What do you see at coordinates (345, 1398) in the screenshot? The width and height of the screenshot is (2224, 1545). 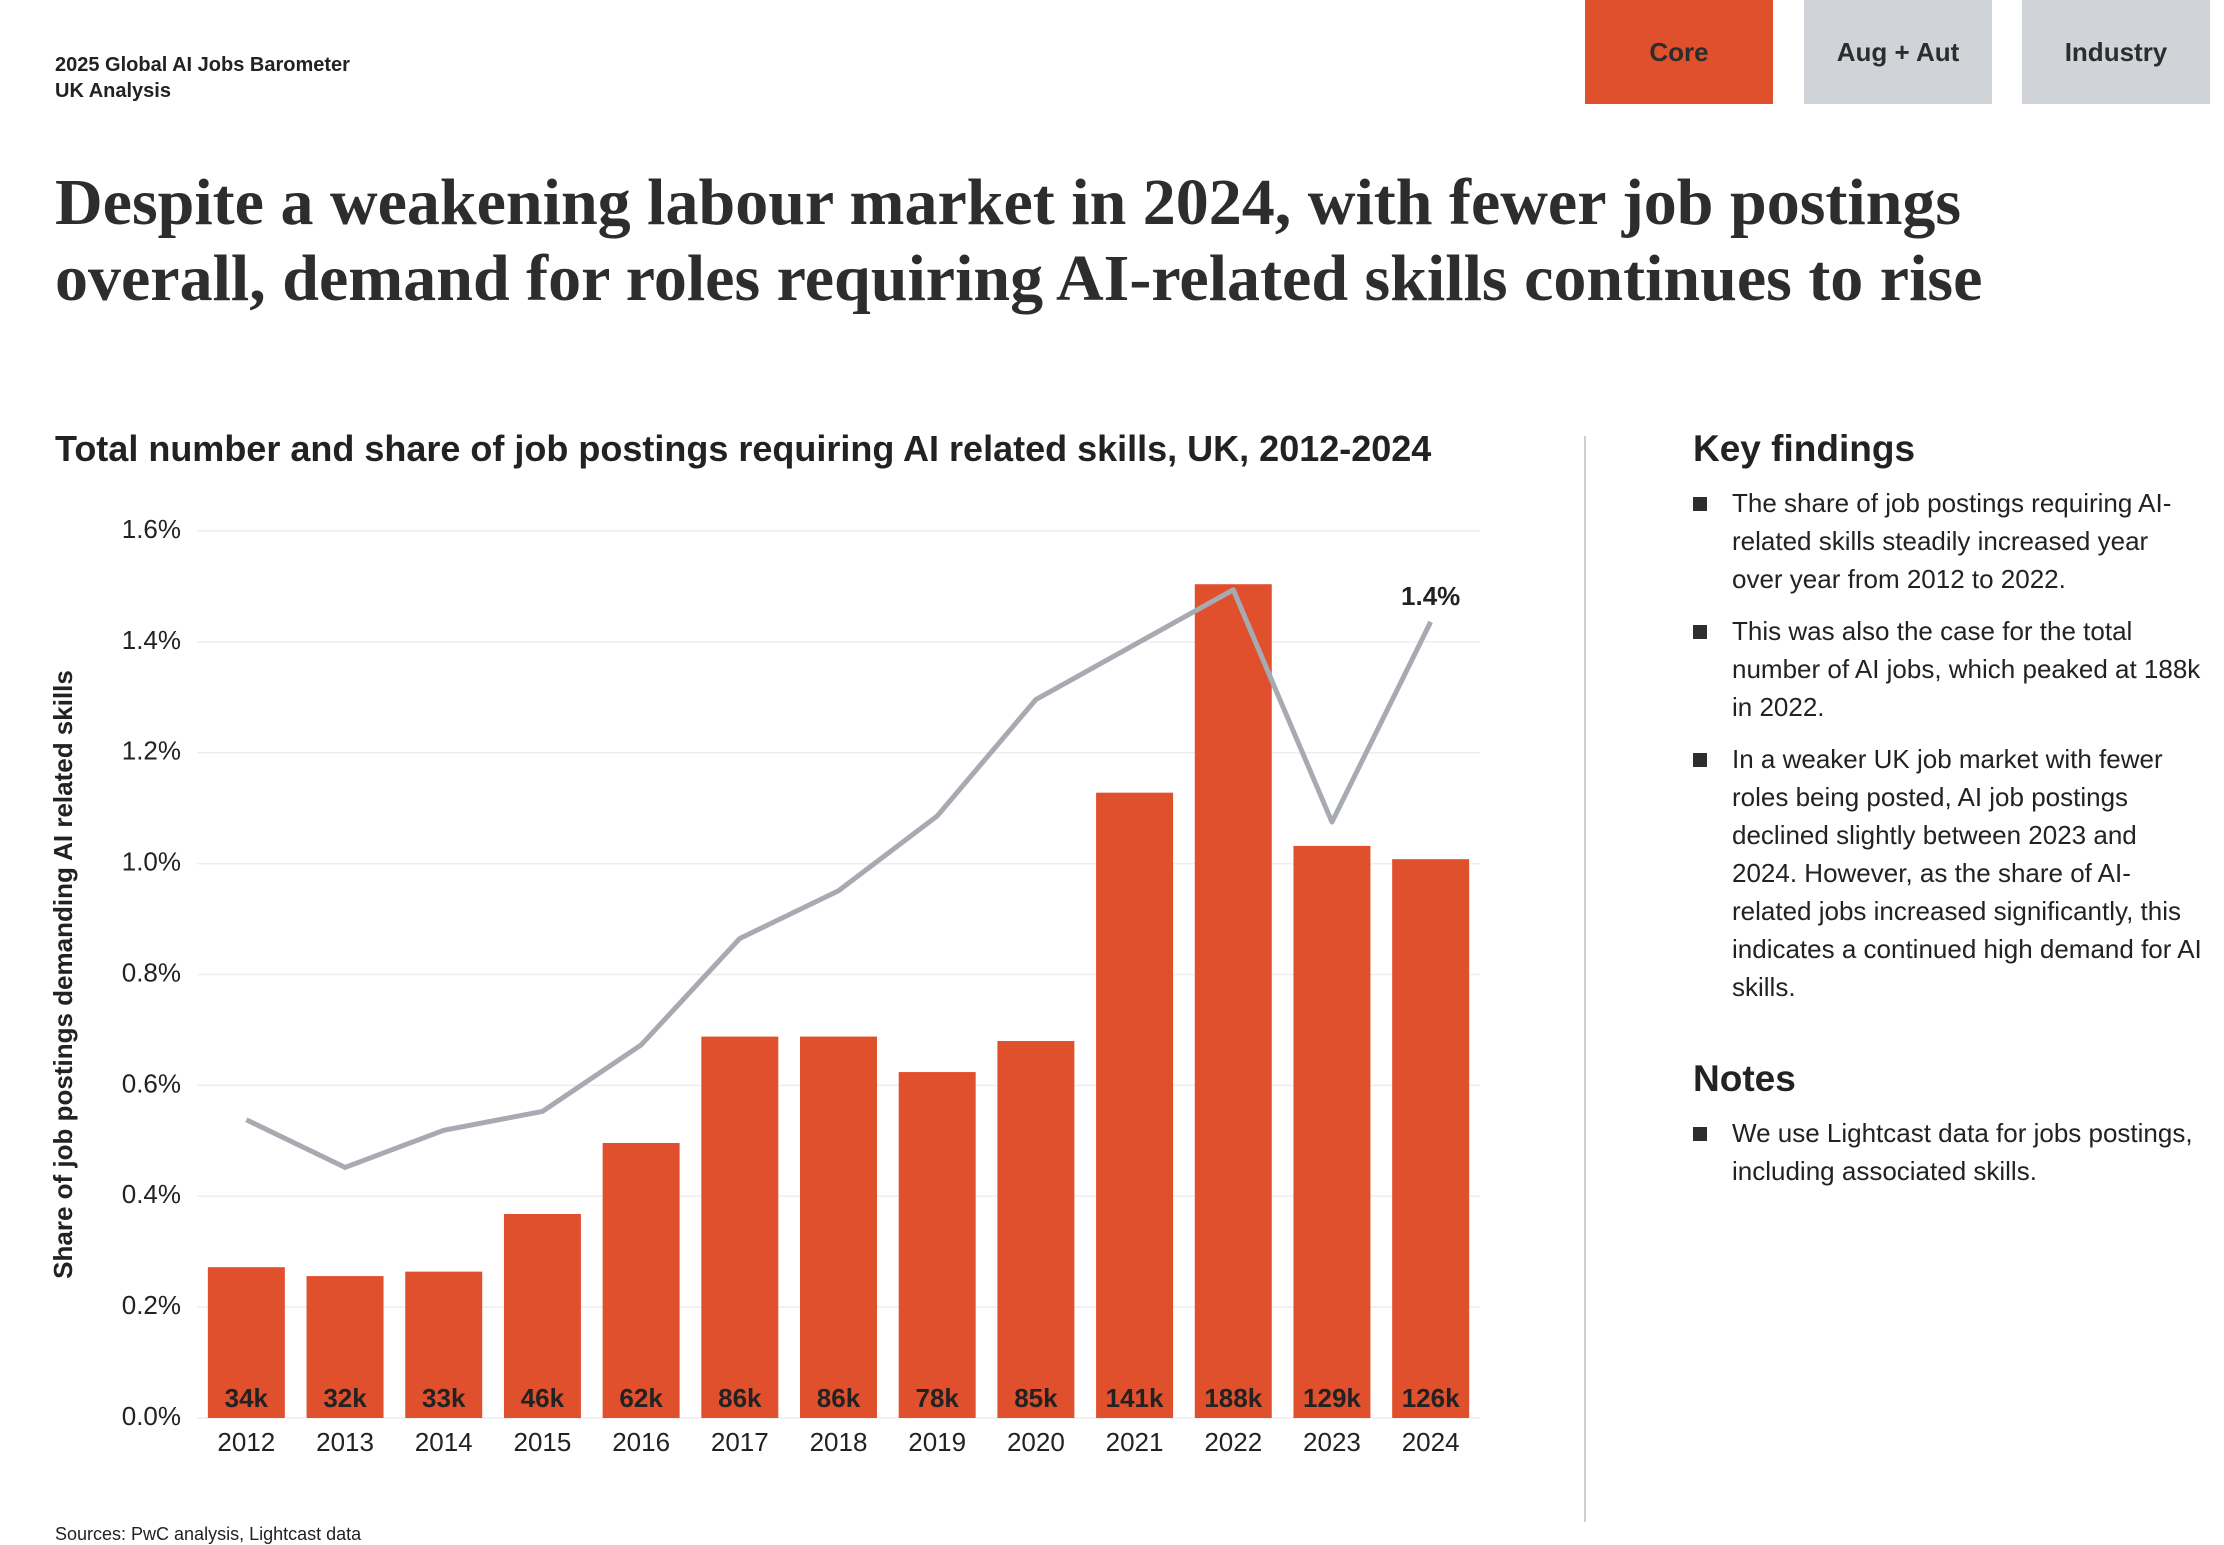 I see `bar-label: 32k` at bounding box center [345, 1398].